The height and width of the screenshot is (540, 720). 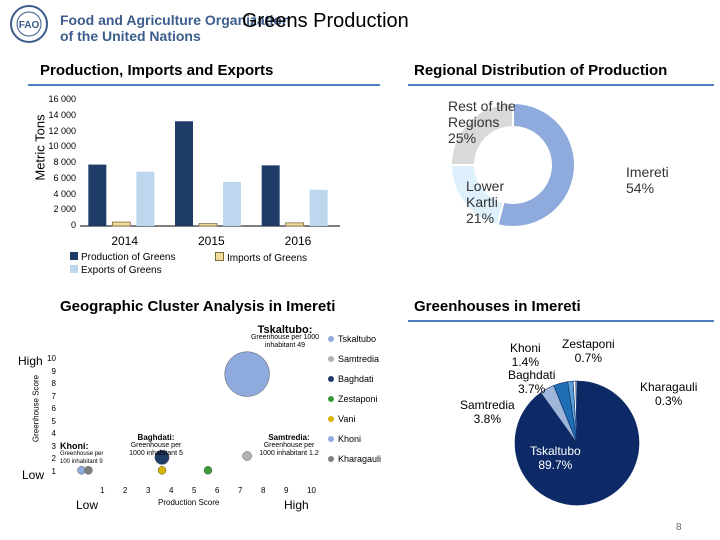 I want to click on label-baghdati: Baghdati 3.7%, so click(x=531, y=382).